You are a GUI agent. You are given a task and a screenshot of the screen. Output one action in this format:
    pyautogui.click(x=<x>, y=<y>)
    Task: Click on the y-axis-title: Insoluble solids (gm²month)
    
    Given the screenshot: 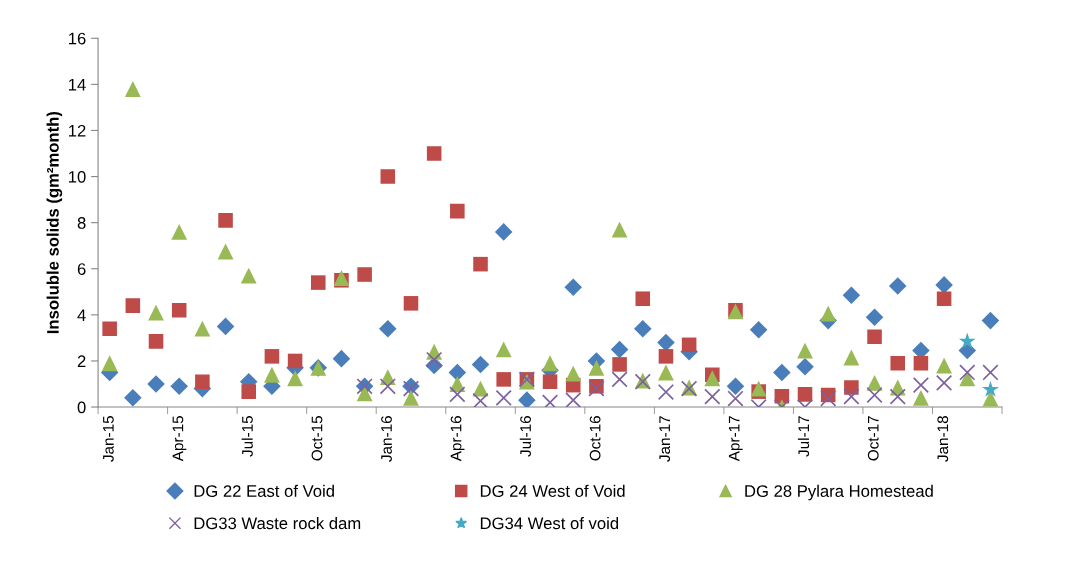 What is the action you would take?
    pyautogui.click(x=54, y=222)
    